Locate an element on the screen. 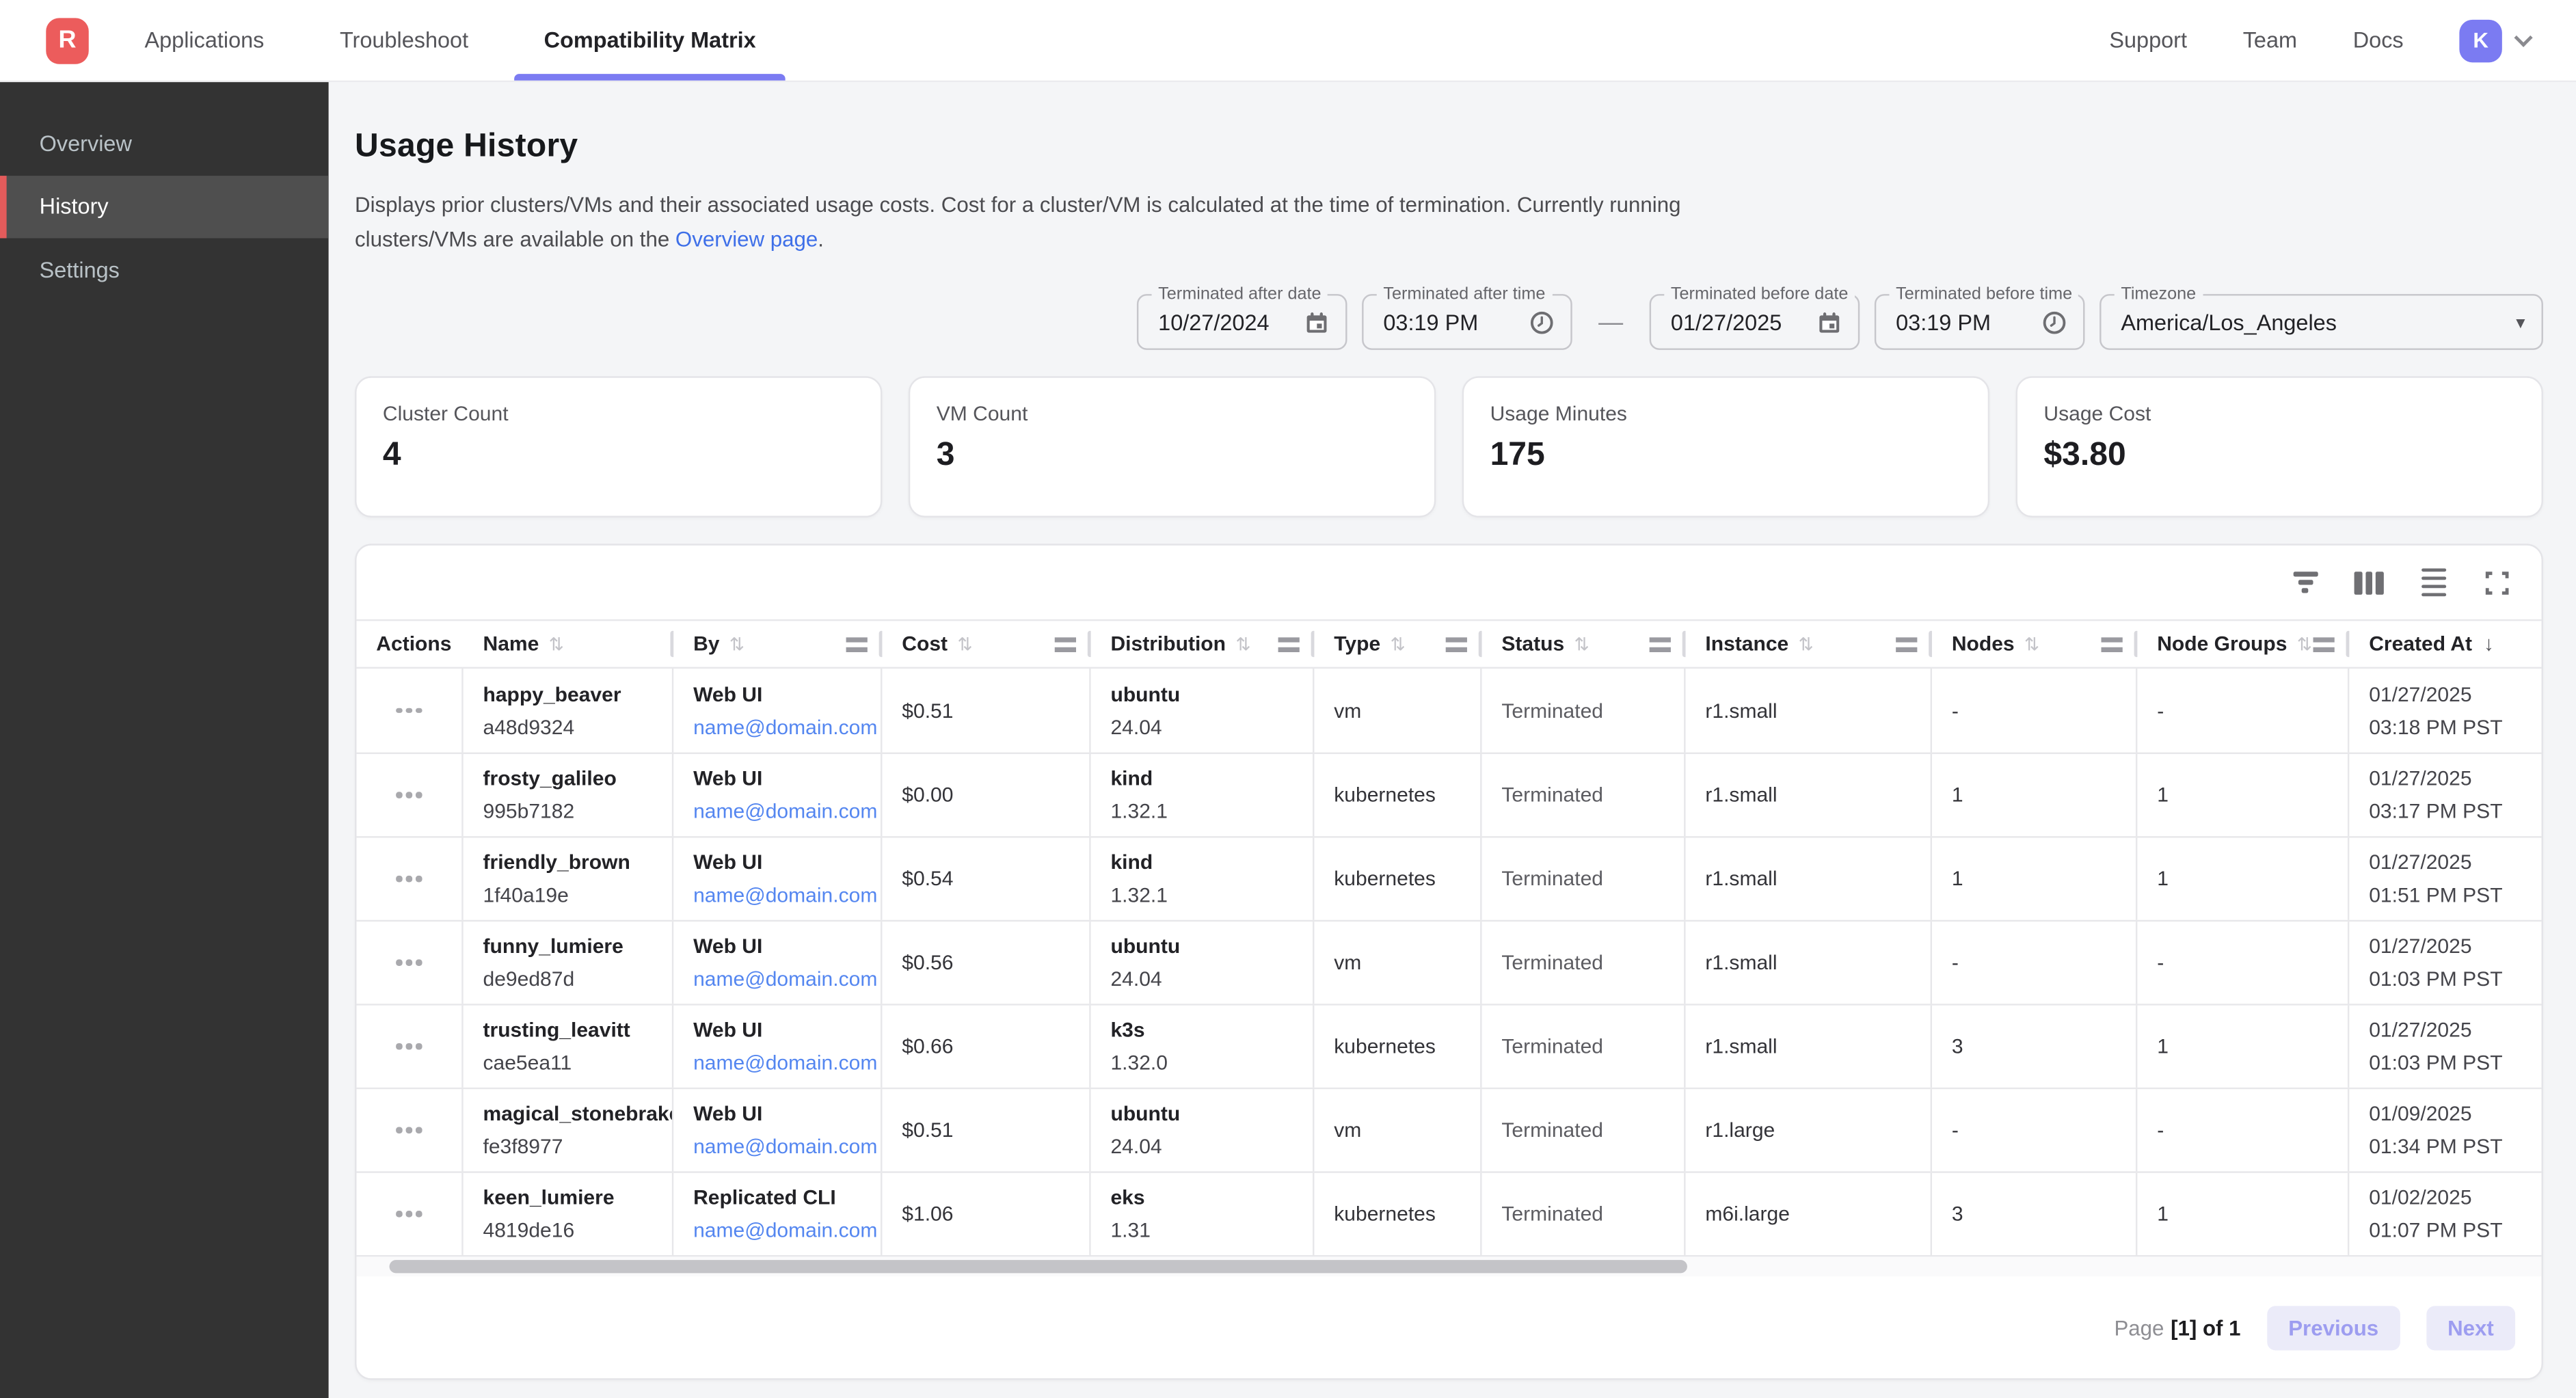 The height and width of the screenshot is (1398, 2576). sidebar-item-settings: Settings is located at coordinates (79, 269).